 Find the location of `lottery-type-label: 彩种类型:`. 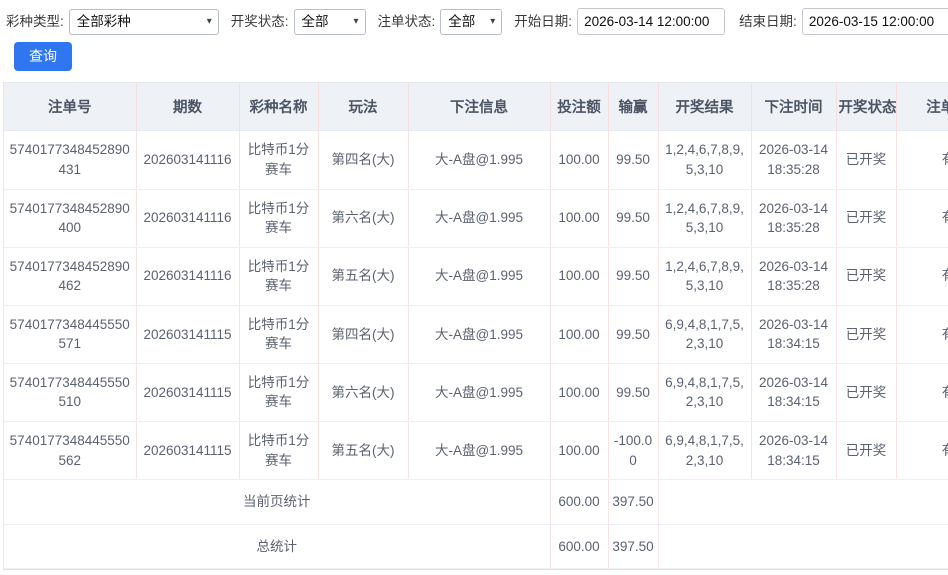

lottery-type-label: 彩种类型: is located at coordinates (35, 21).